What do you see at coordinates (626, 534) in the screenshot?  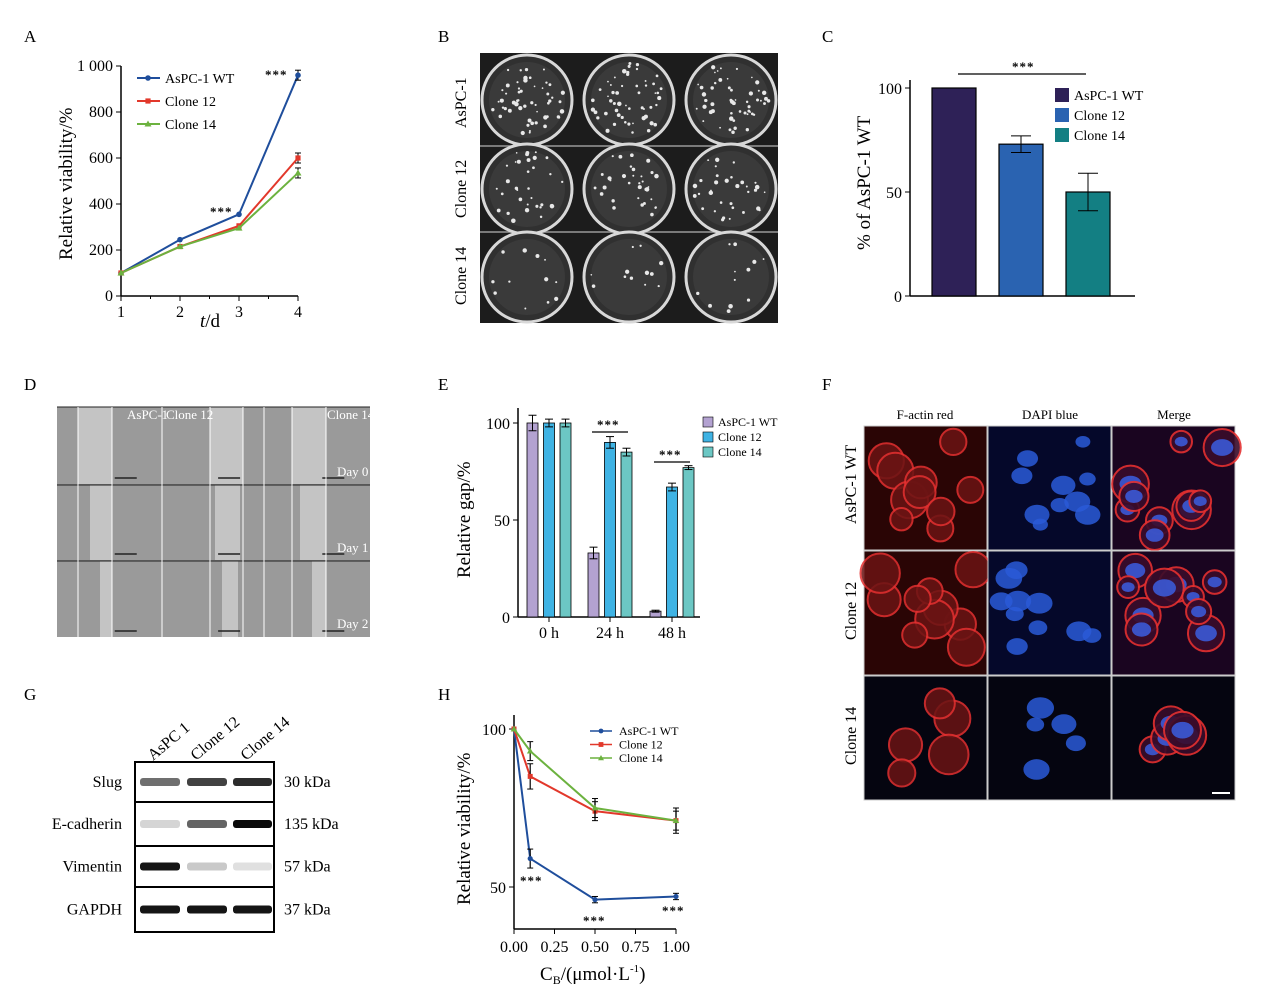 I see `panel-e-bar` at bounding box center [626, 534].